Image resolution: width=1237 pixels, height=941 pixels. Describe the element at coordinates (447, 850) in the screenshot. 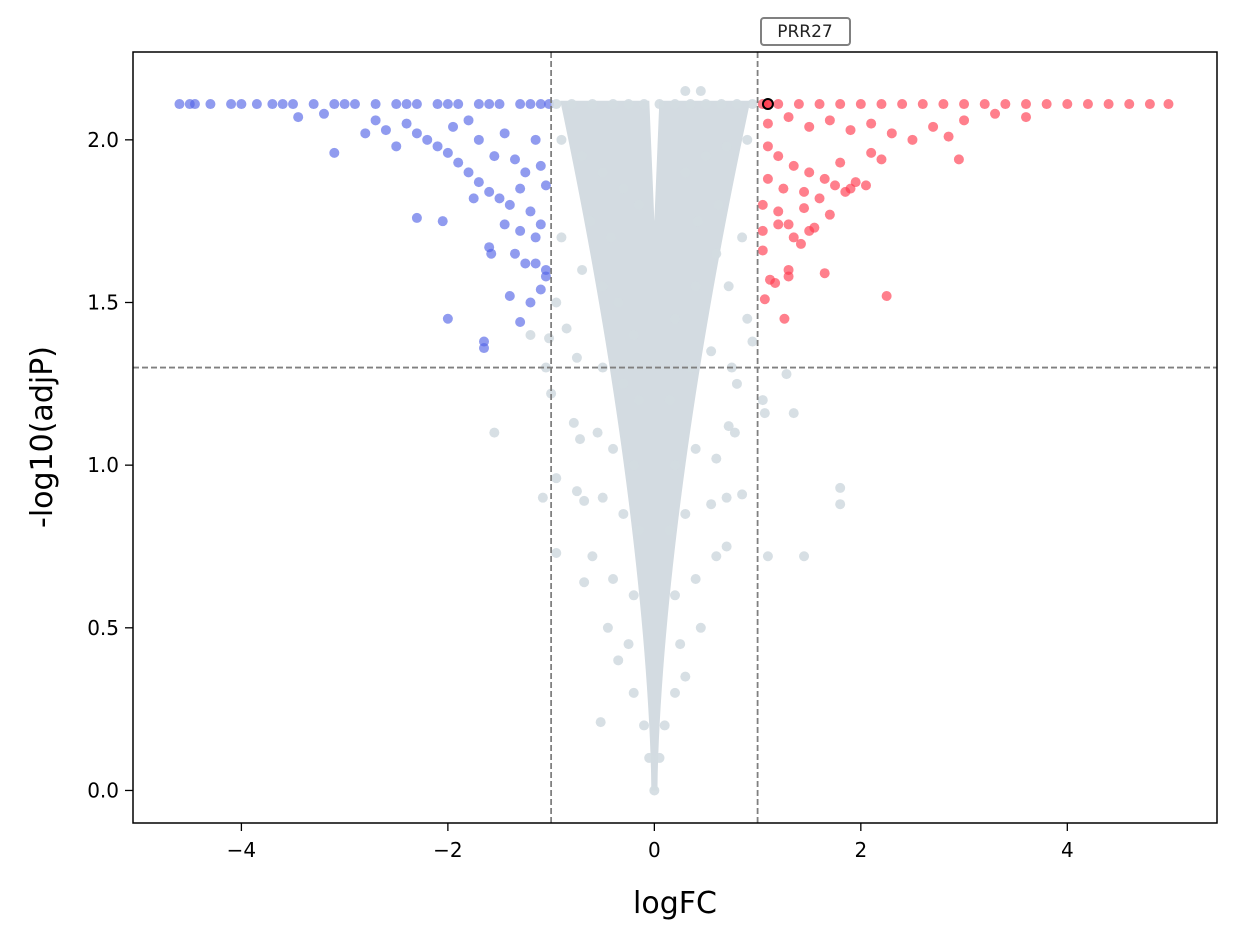

I see `x-tick-label: −2` at that location.